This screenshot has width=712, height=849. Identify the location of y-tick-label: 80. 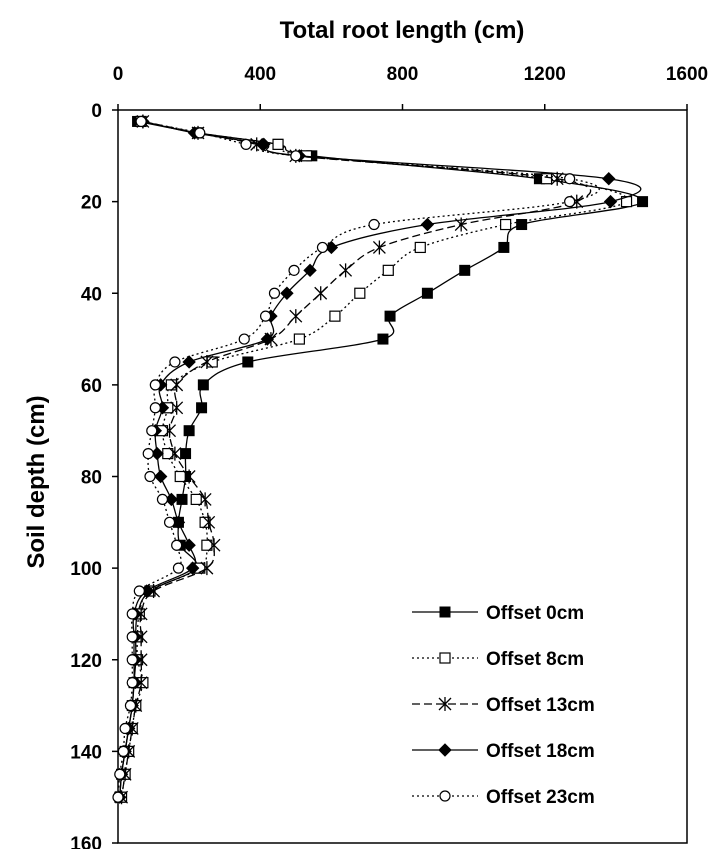
(91, 478).